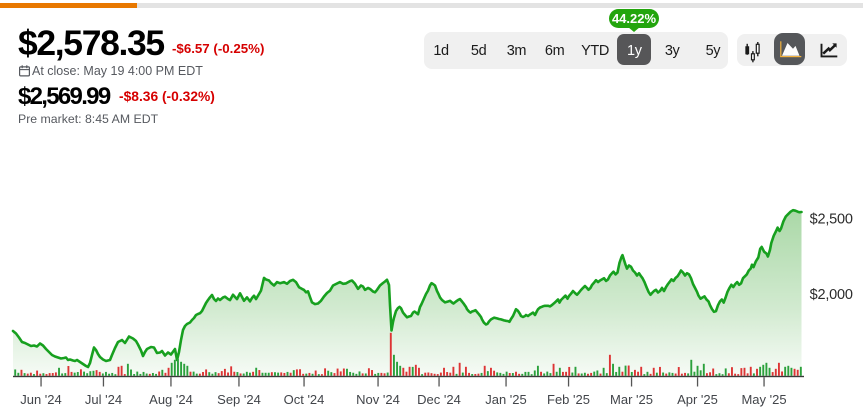 This screenshot has height=414, width=863. I want to click on svg-text: Jul '24, so click(103, 399).